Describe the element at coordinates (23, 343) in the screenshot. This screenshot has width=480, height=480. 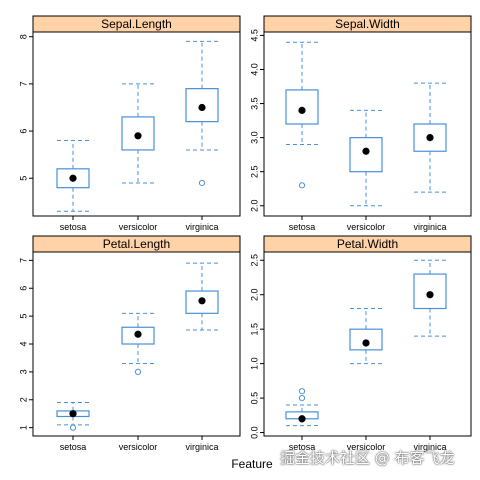
I see `y-tick-label: 4` at that location.